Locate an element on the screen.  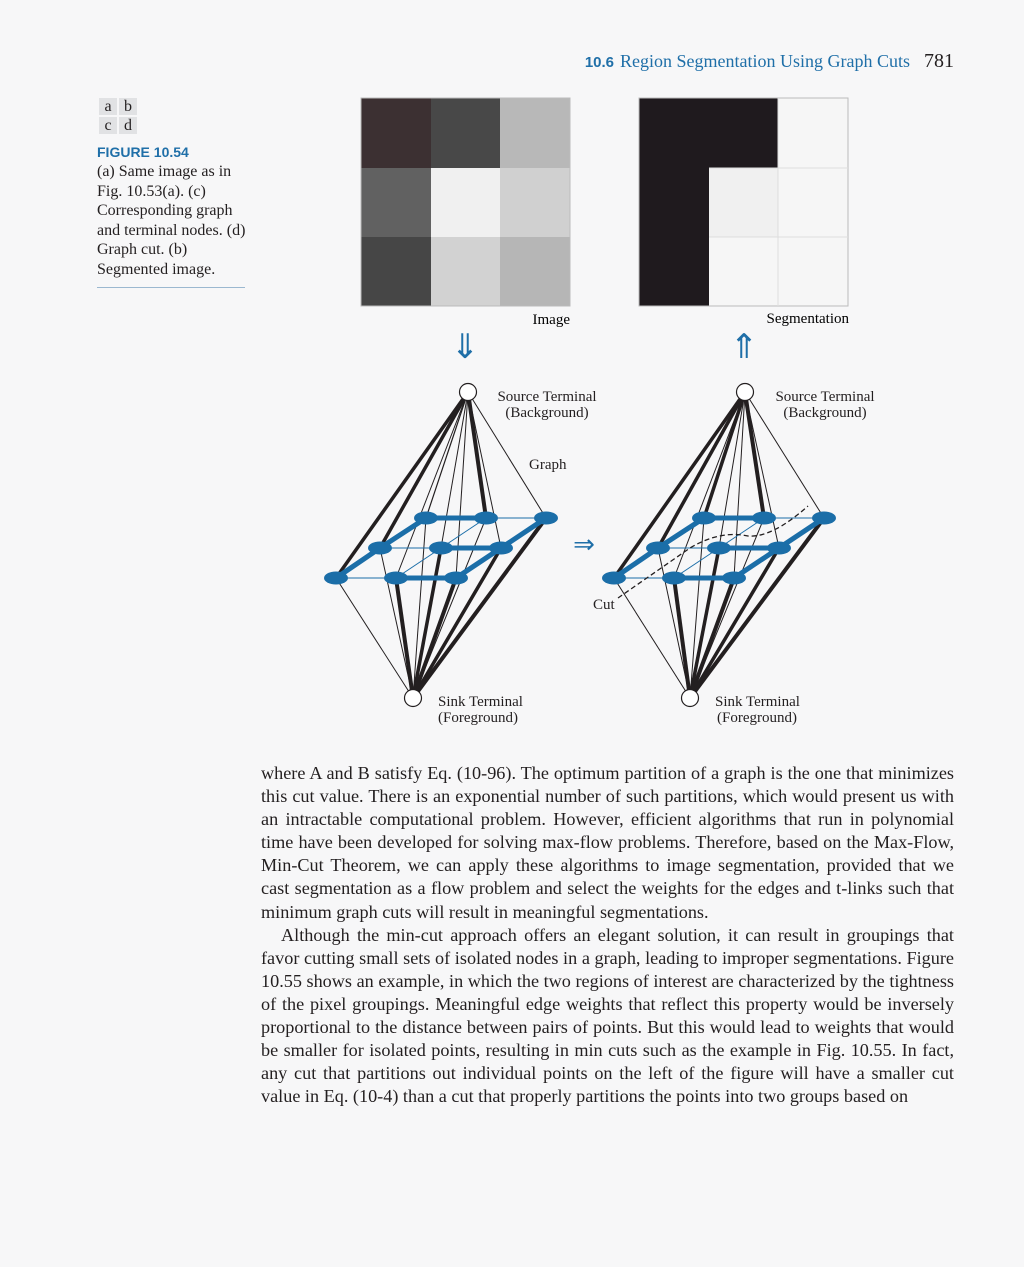
graph-label: Graph is located at coordinates (548, 465).